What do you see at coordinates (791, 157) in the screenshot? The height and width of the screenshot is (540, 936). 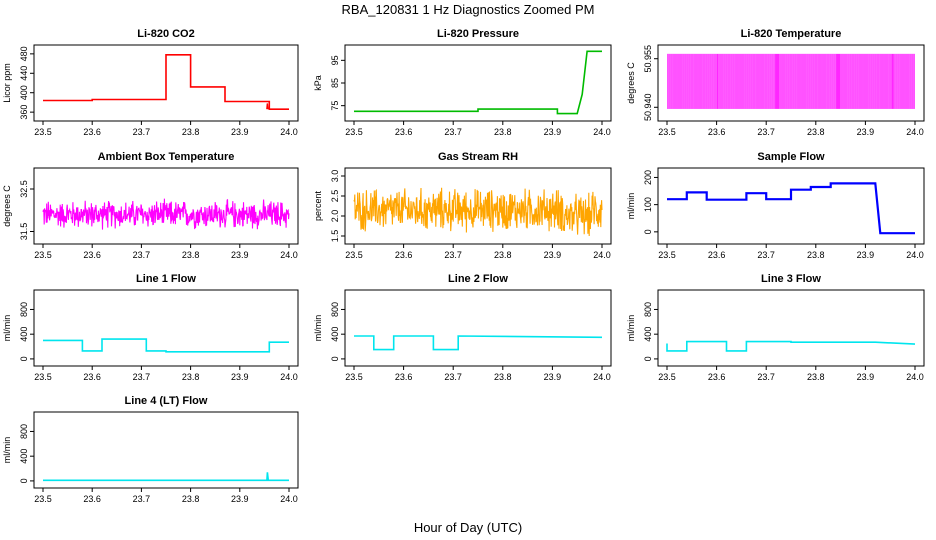 I see `panel-title: Sample Flow` at bounding box center [791, 157].